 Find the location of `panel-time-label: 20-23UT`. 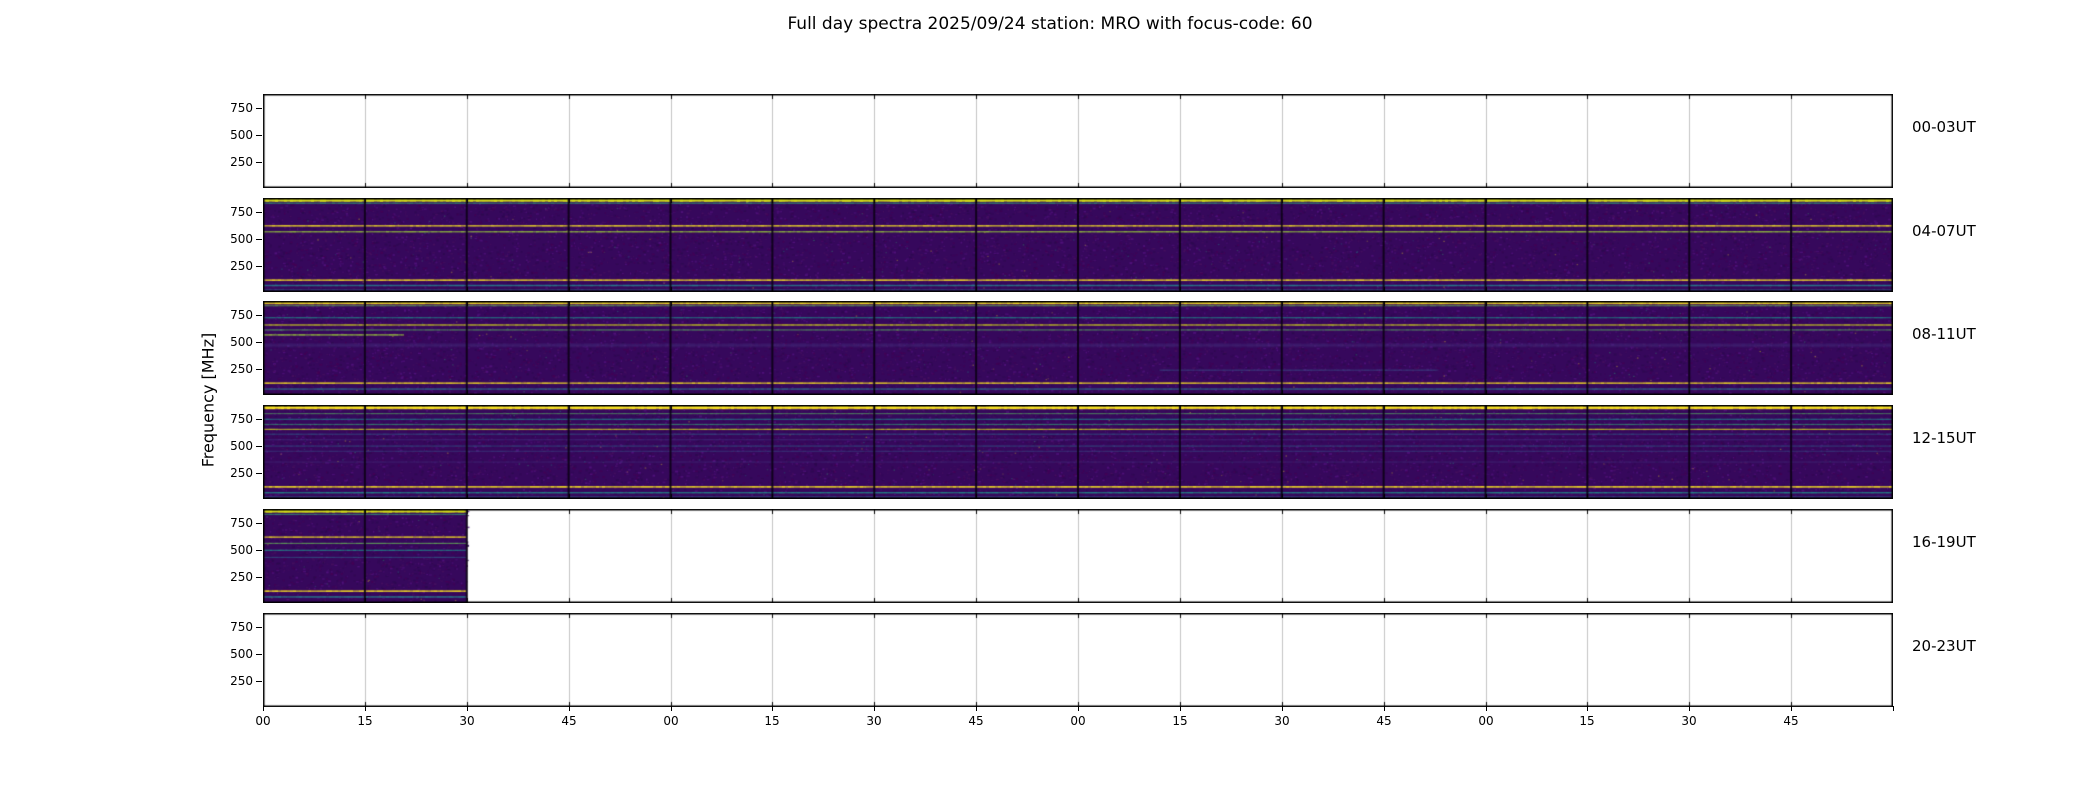

panel-time-label: 20-23UT is located at coordinates (1944, 646).